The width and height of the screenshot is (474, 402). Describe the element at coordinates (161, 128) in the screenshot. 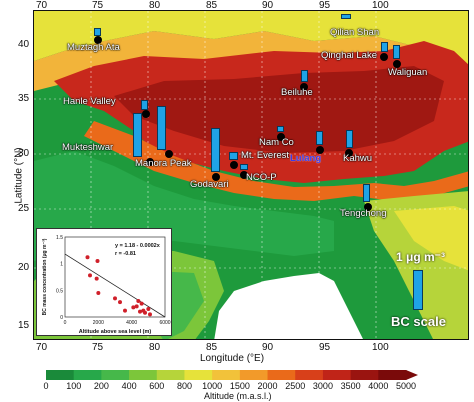

I see `bc-bar-manora-peak` at that location.